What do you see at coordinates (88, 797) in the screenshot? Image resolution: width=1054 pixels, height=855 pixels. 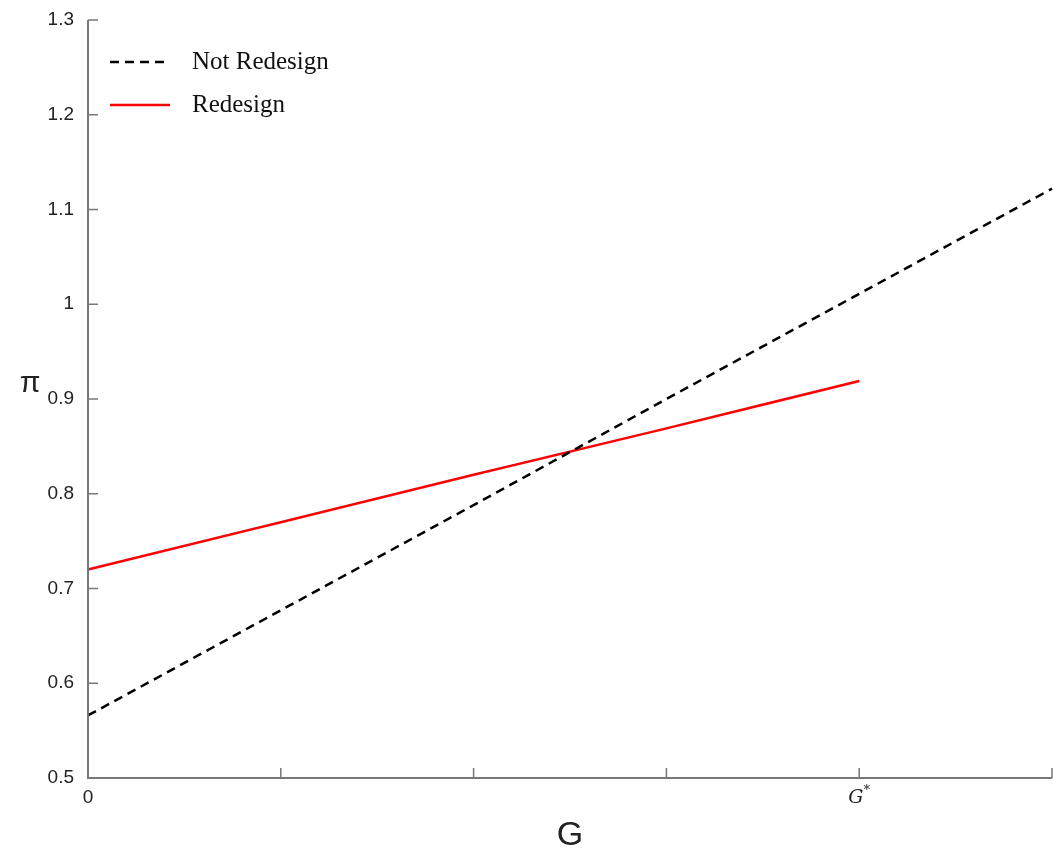 I see `x-tick-label: 0` at bounding box center [88, 797].